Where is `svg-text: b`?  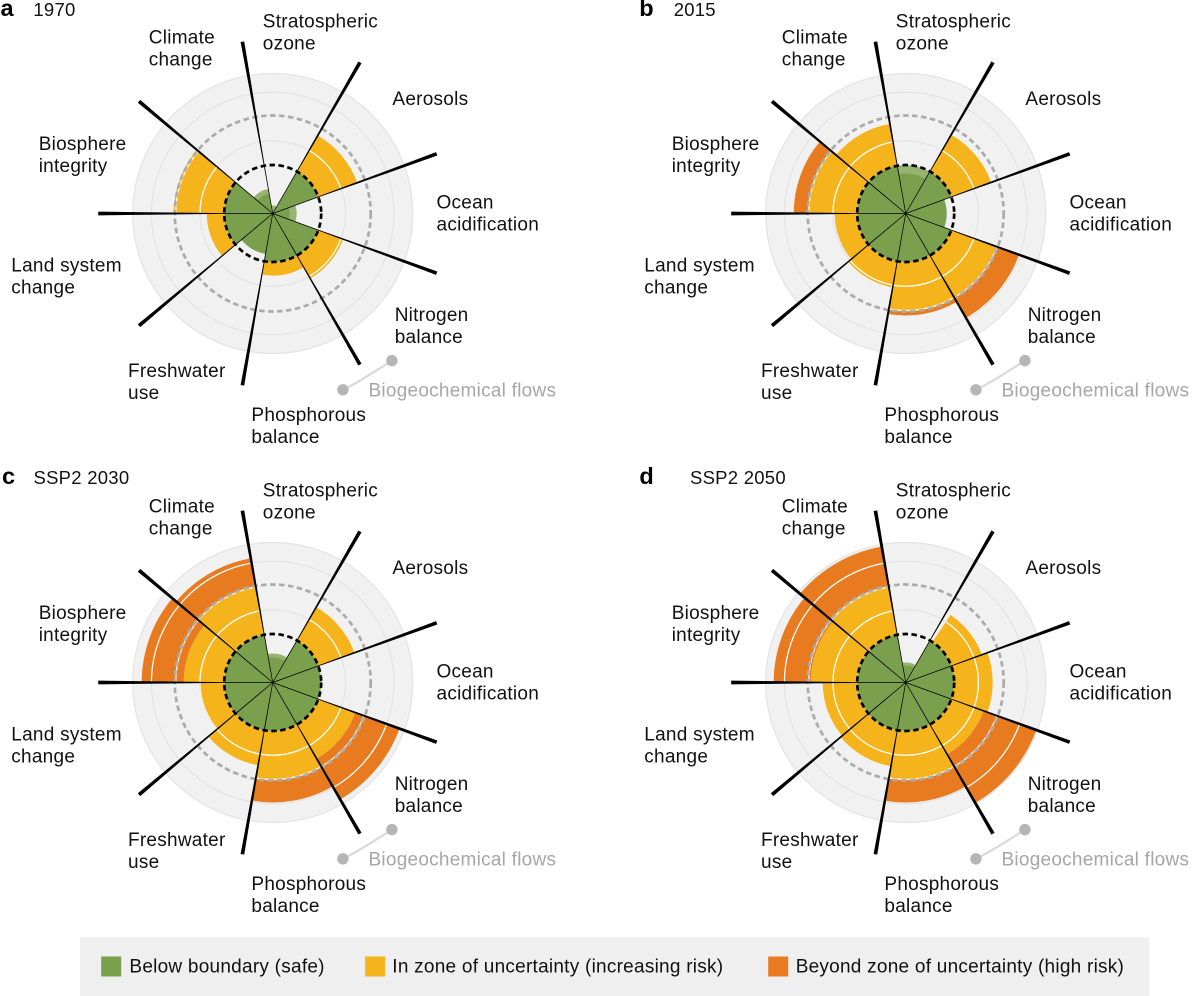
svg-text: b is located at coordinates (646, 10).